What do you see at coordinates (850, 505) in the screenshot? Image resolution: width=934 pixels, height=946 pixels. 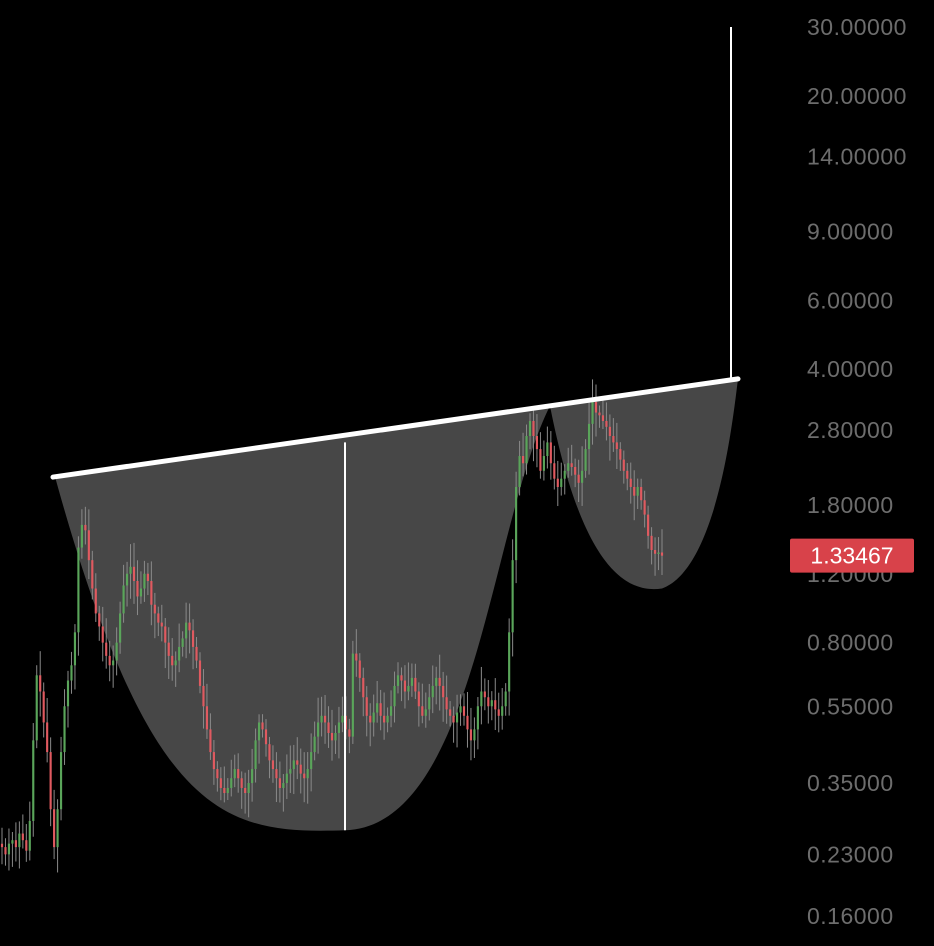 I see `y-tick-label: 1.80000` at bounding box center [850, 505].